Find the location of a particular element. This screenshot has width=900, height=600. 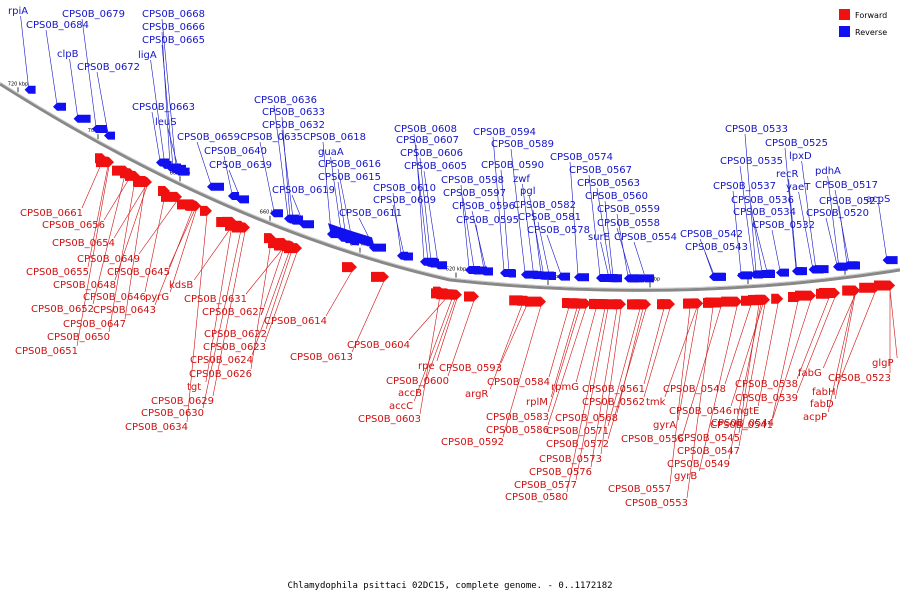

forward-gene-label: CPS0B_0629 is located at coordinates (182, 401).